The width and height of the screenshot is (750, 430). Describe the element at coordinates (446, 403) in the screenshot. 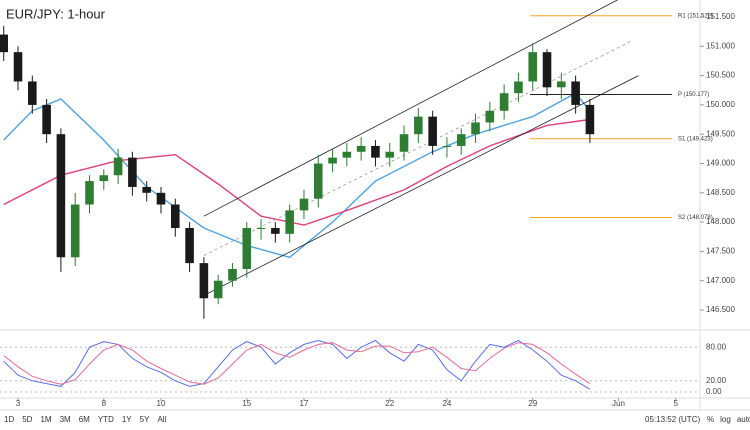

I see `x-tick-label: 24` at that location.